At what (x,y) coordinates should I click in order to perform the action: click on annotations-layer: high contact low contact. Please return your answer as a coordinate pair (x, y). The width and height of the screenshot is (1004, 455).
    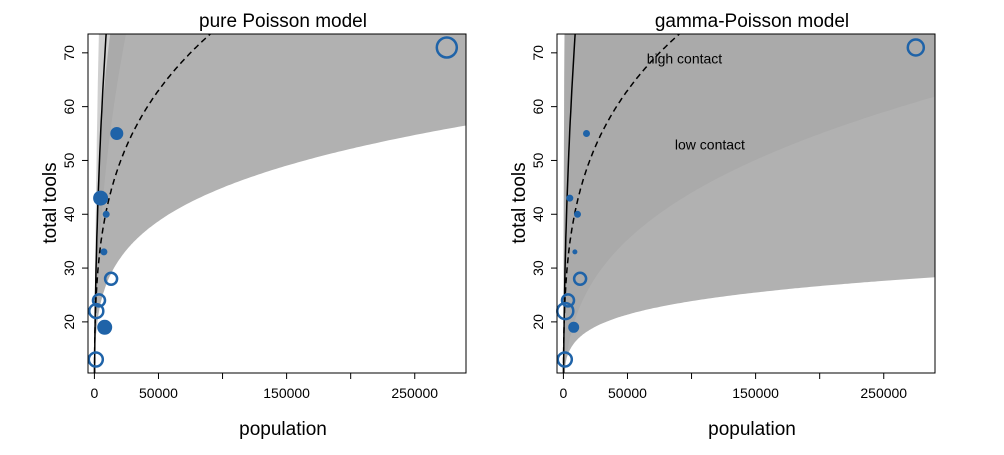
    Looking at the image, I should click on (696, 102).